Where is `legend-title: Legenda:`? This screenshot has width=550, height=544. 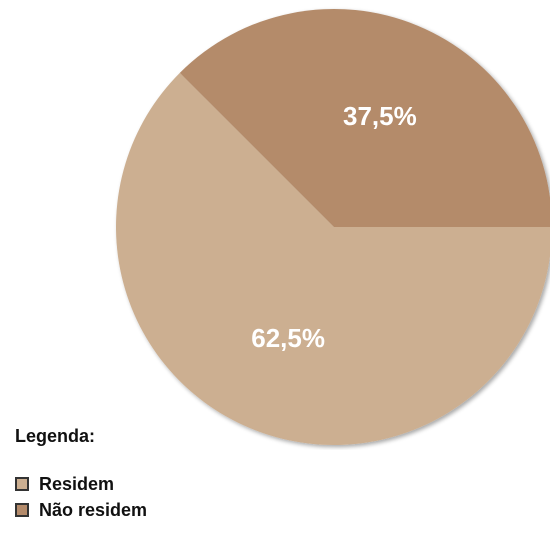
legend-title: Legenda: is located at coordinates (55, 436).